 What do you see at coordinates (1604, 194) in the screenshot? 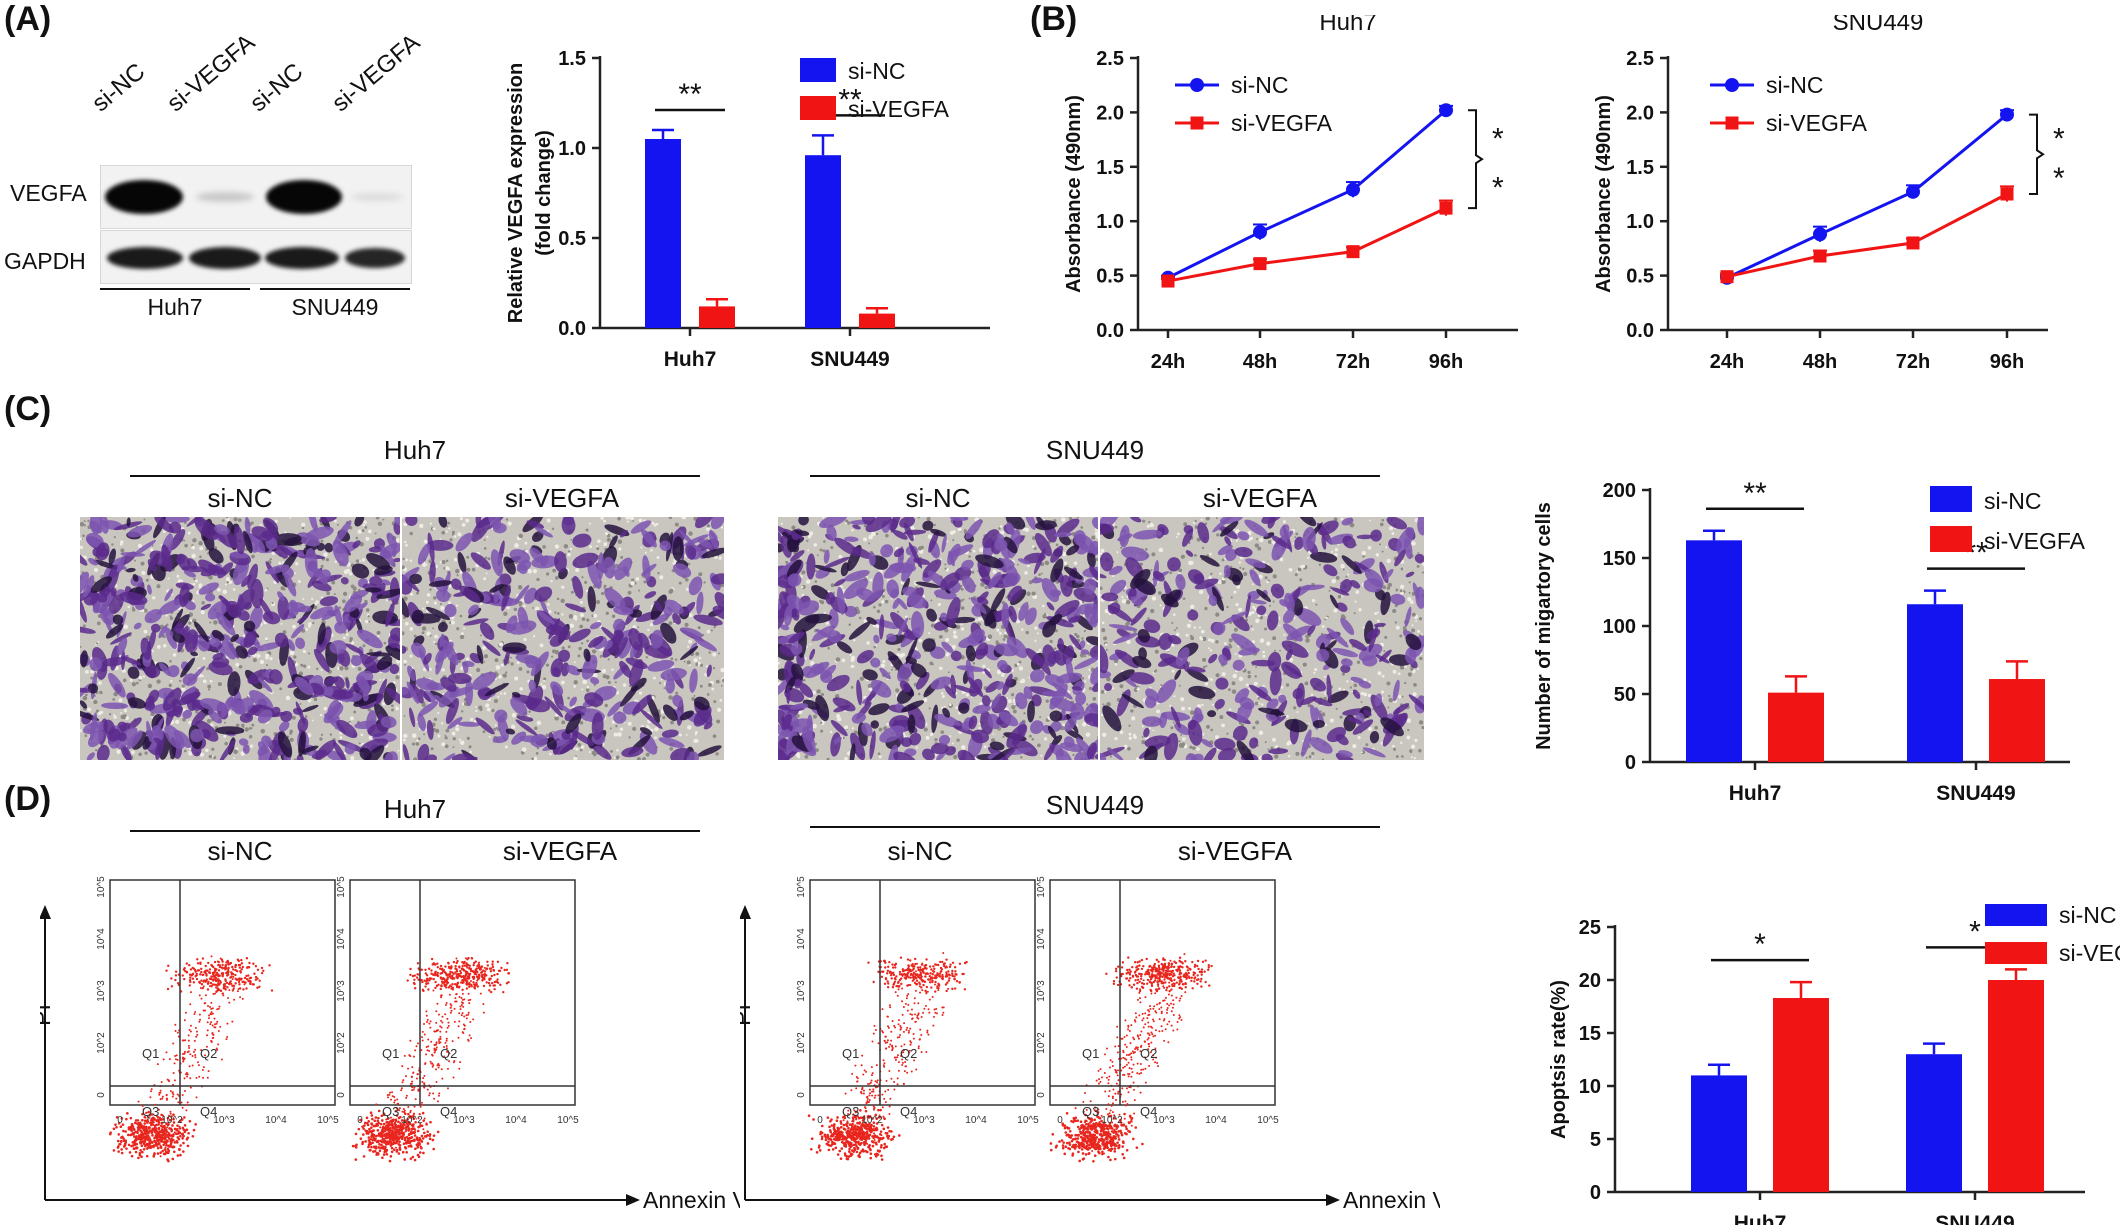
I see `y-axis-label: Absorbance (490nm)` at bounding box center [1604, 194].